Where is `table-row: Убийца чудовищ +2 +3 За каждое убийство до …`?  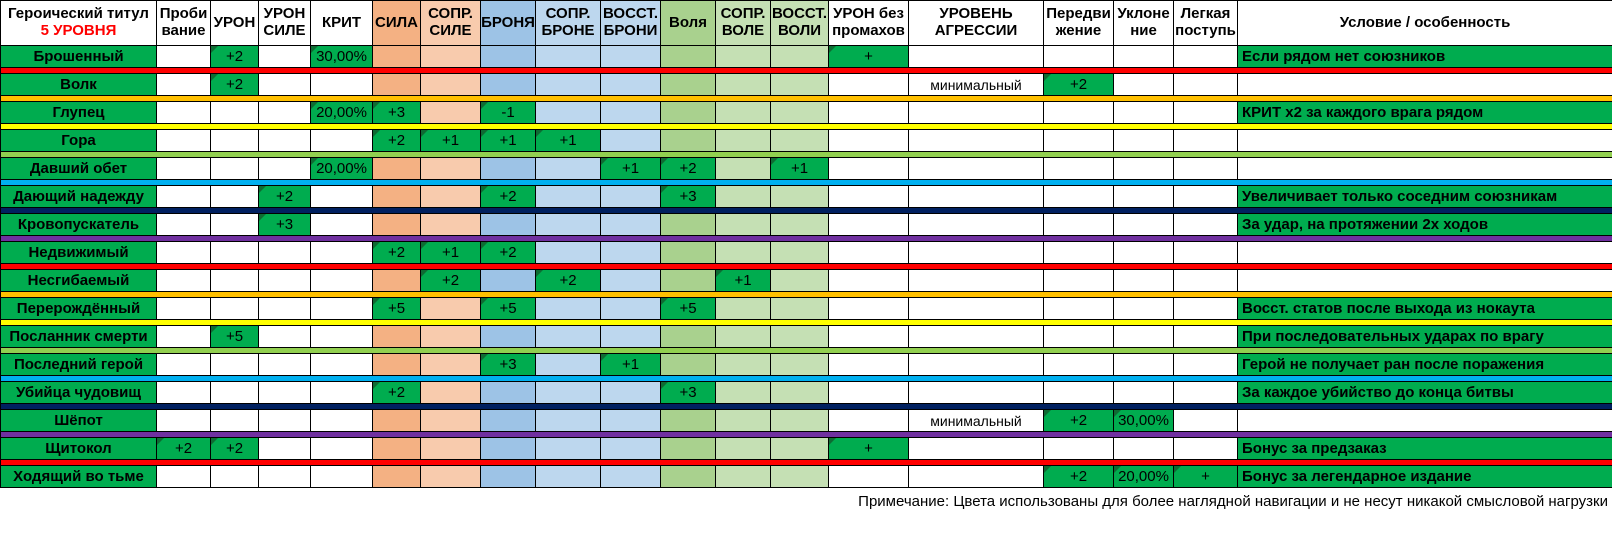 table-row: Убийца чудовищ +2 +3 За каждое убийство до … is located at coordinates (806, 392).